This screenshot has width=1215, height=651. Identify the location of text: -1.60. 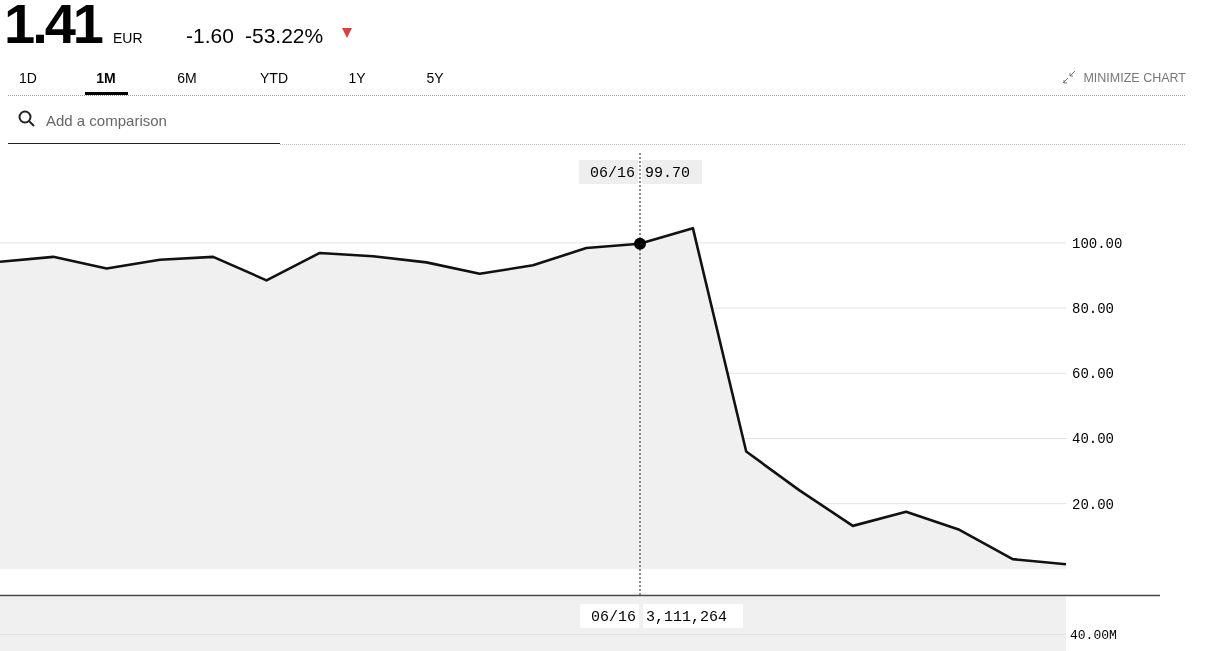
(210, 35).